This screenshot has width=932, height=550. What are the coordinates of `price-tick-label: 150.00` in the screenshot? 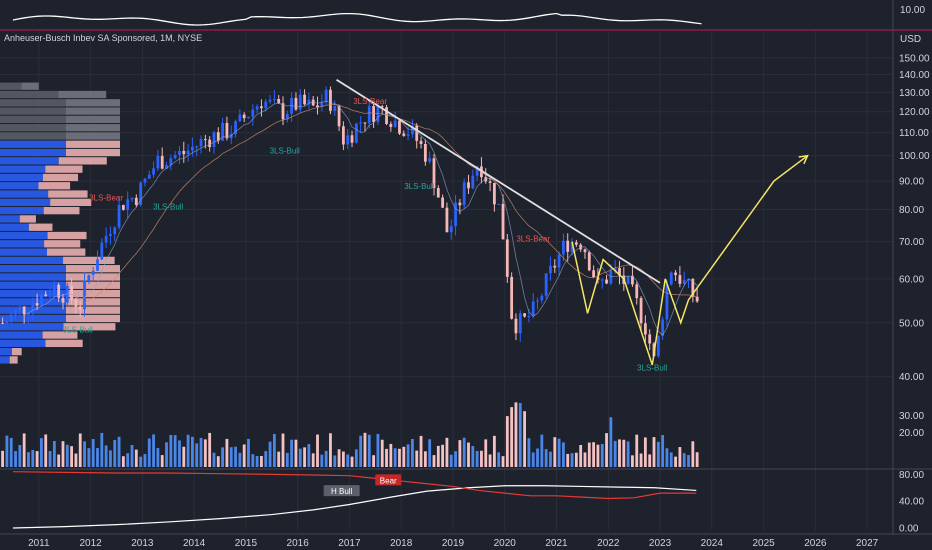 It's located at (914, 58).